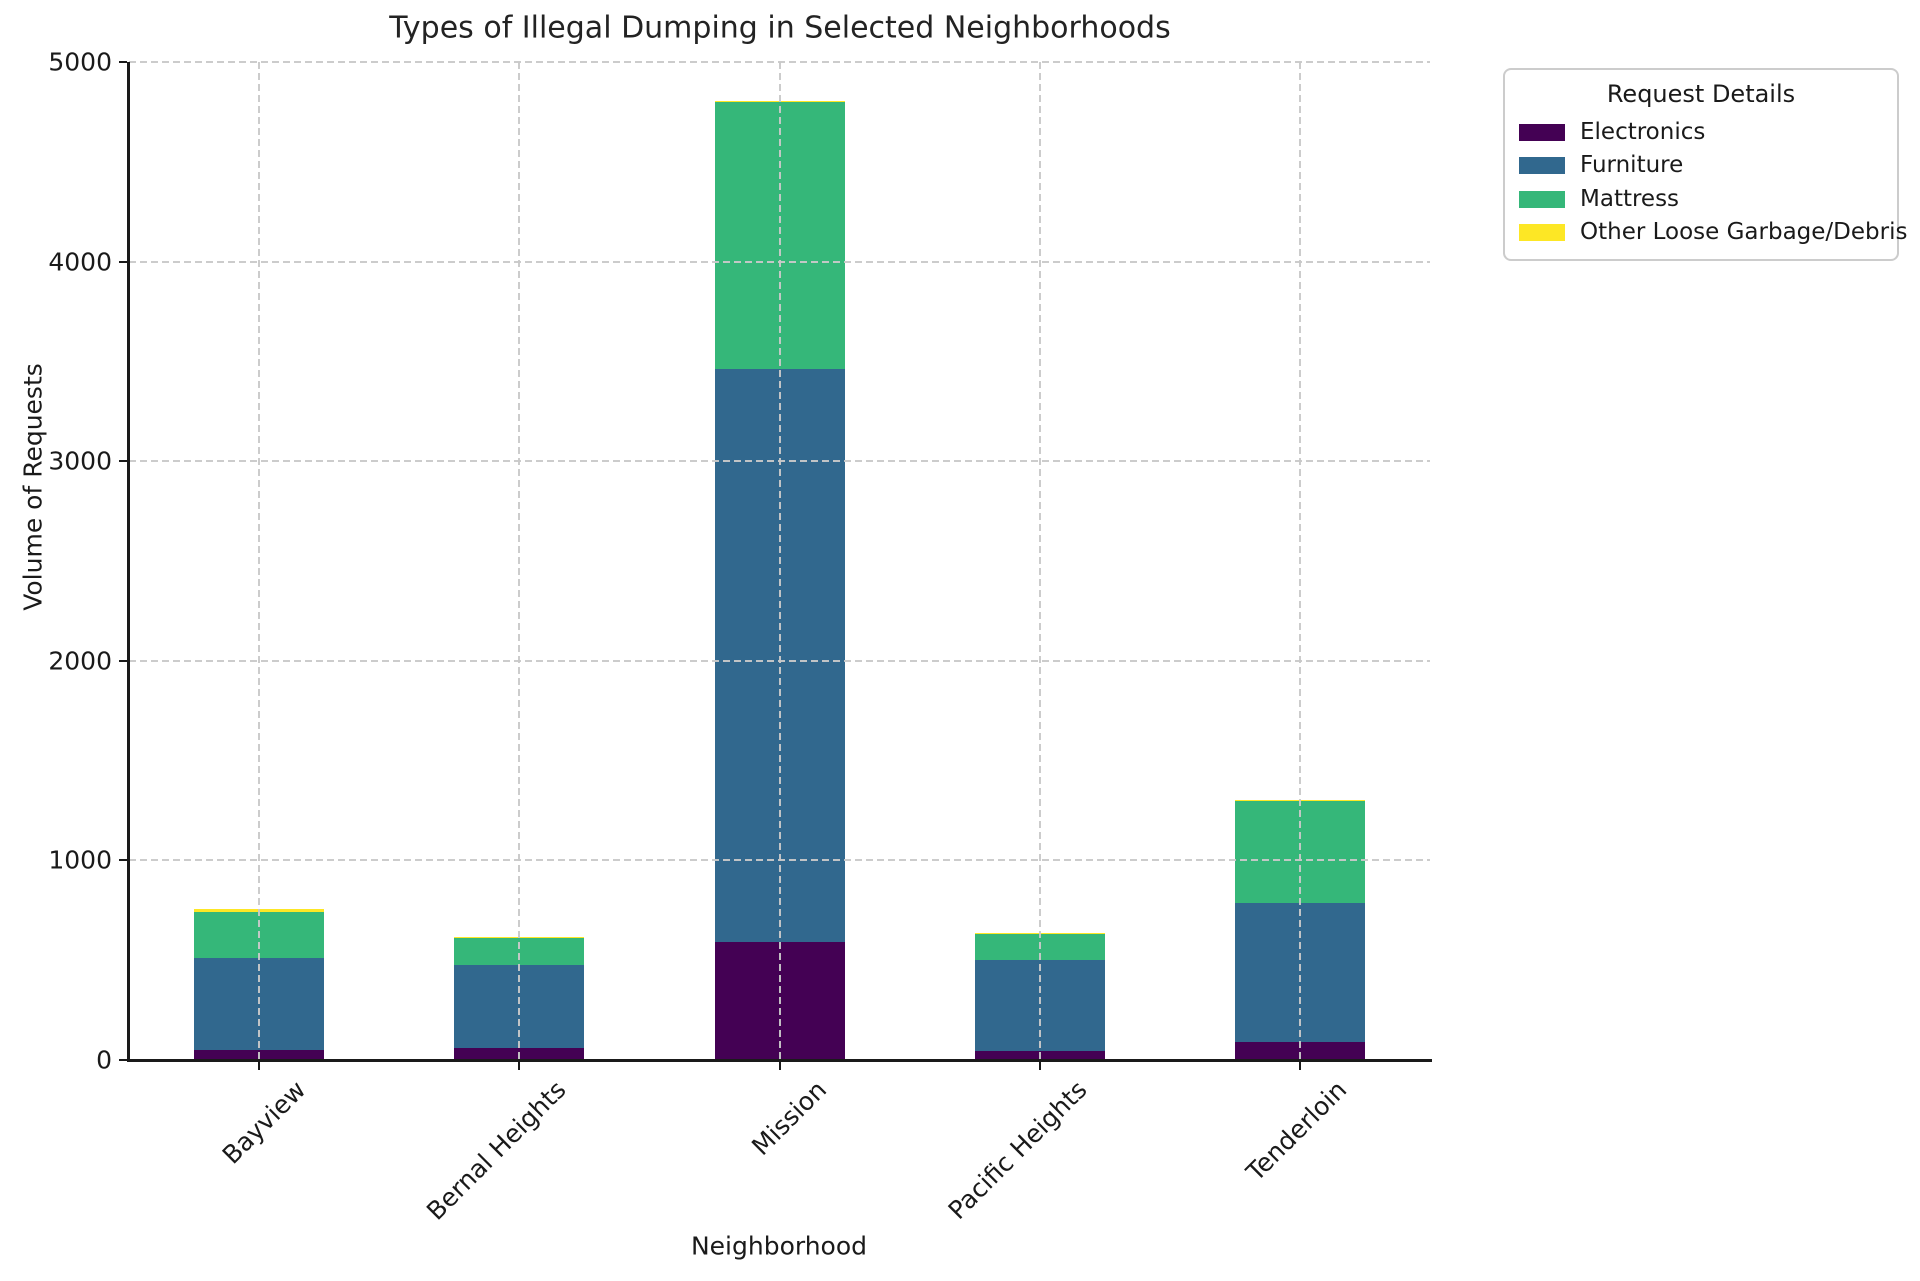  Describe the element at coordinates (80, 62) in the screenshot. I see `y-tick-label: 5000` at that location.